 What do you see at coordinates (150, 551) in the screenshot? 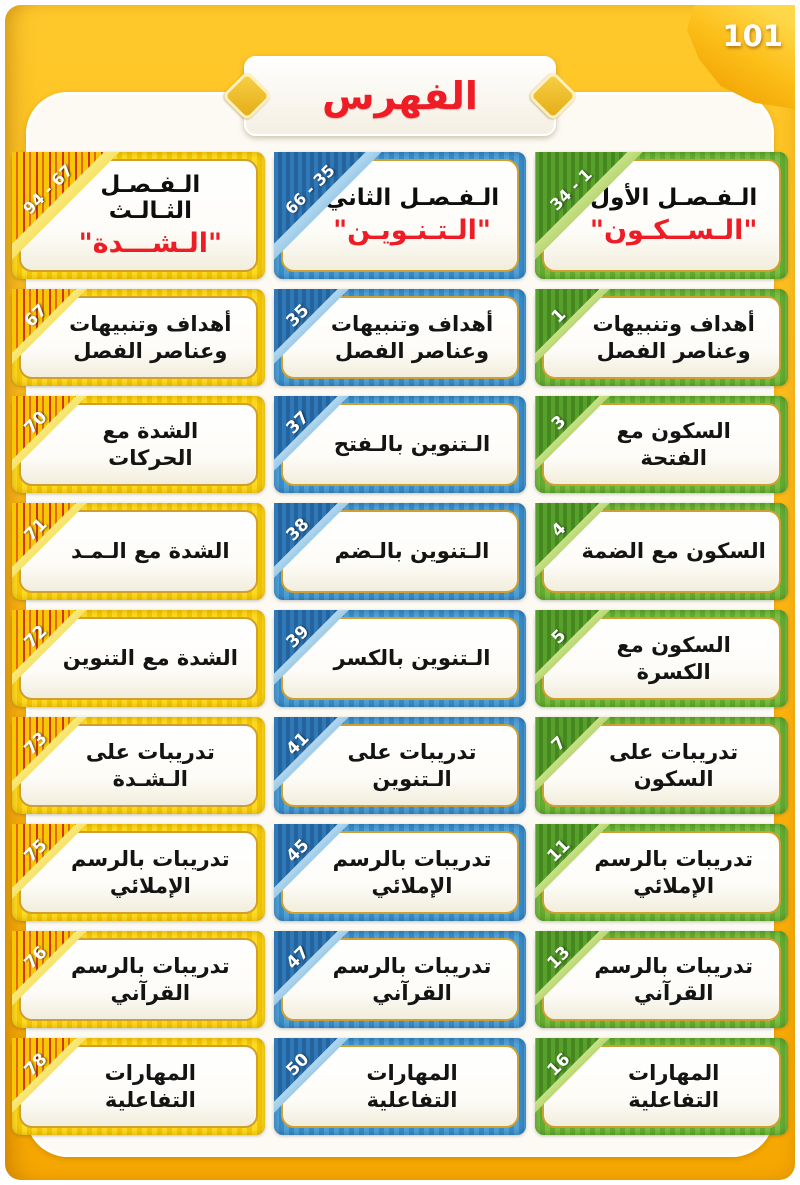
I see `entry-label: الشدة مع الـمـد` at bounding box center [150, 551].